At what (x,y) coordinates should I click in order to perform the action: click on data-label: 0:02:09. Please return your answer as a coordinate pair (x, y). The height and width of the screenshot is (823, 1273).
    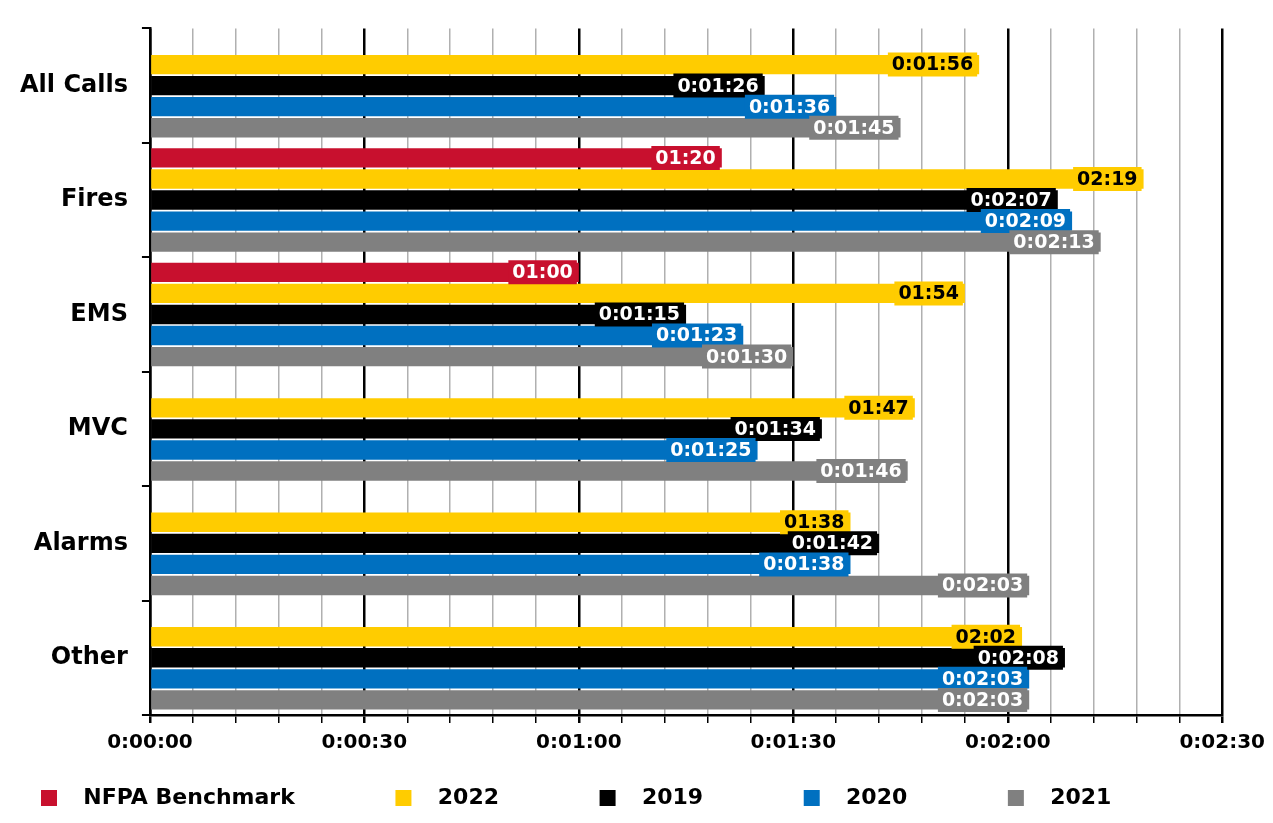
    Looking at the image, I should click on (1025, 220).